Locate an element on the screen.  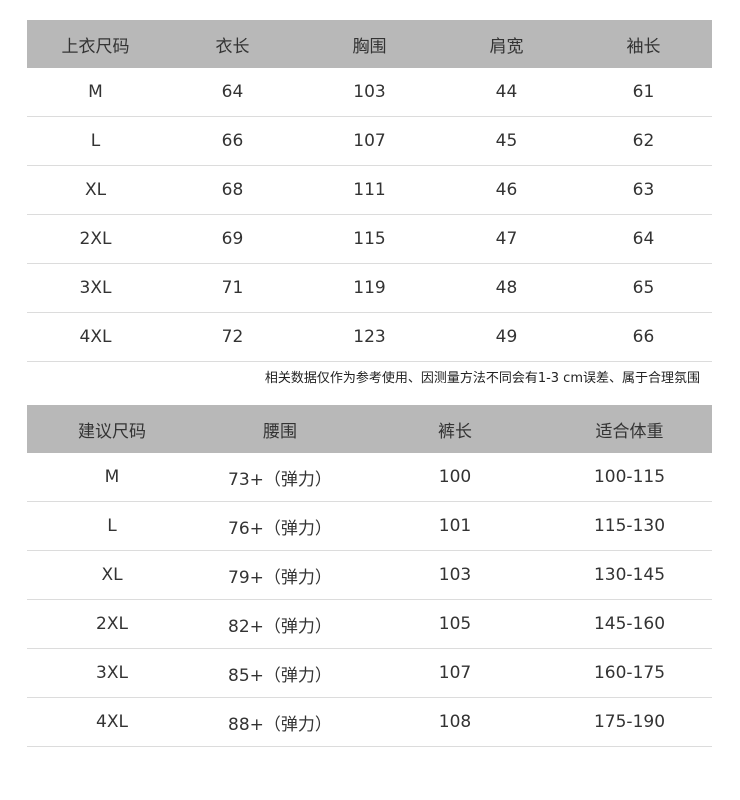
table-row: M 73+（弹力） 100 100-115 is located at coordinates (369, 477).